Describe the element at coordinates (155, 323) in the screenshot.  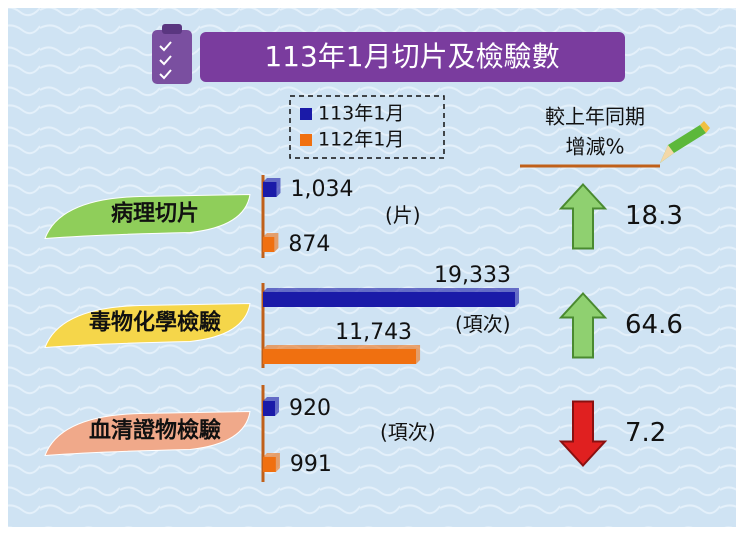
I see `category-label: 毒物化學檢驗` at that location.